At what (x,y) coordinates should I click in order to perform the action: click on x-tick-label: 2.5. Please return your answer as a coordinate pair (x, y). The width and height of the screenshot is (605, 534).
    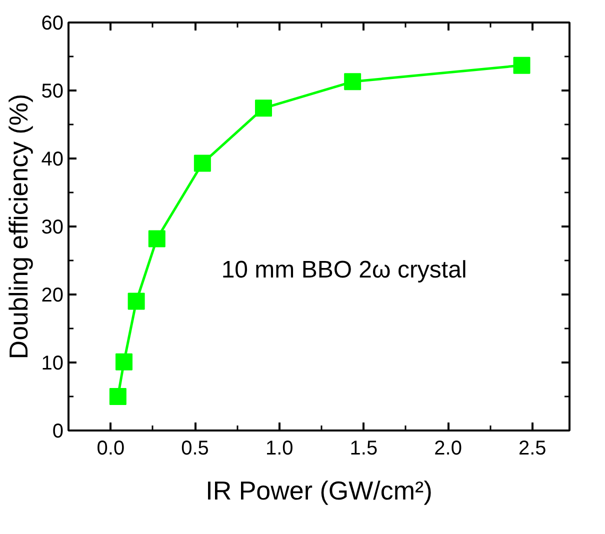
    Looking at the image, I should click on (532, 449).